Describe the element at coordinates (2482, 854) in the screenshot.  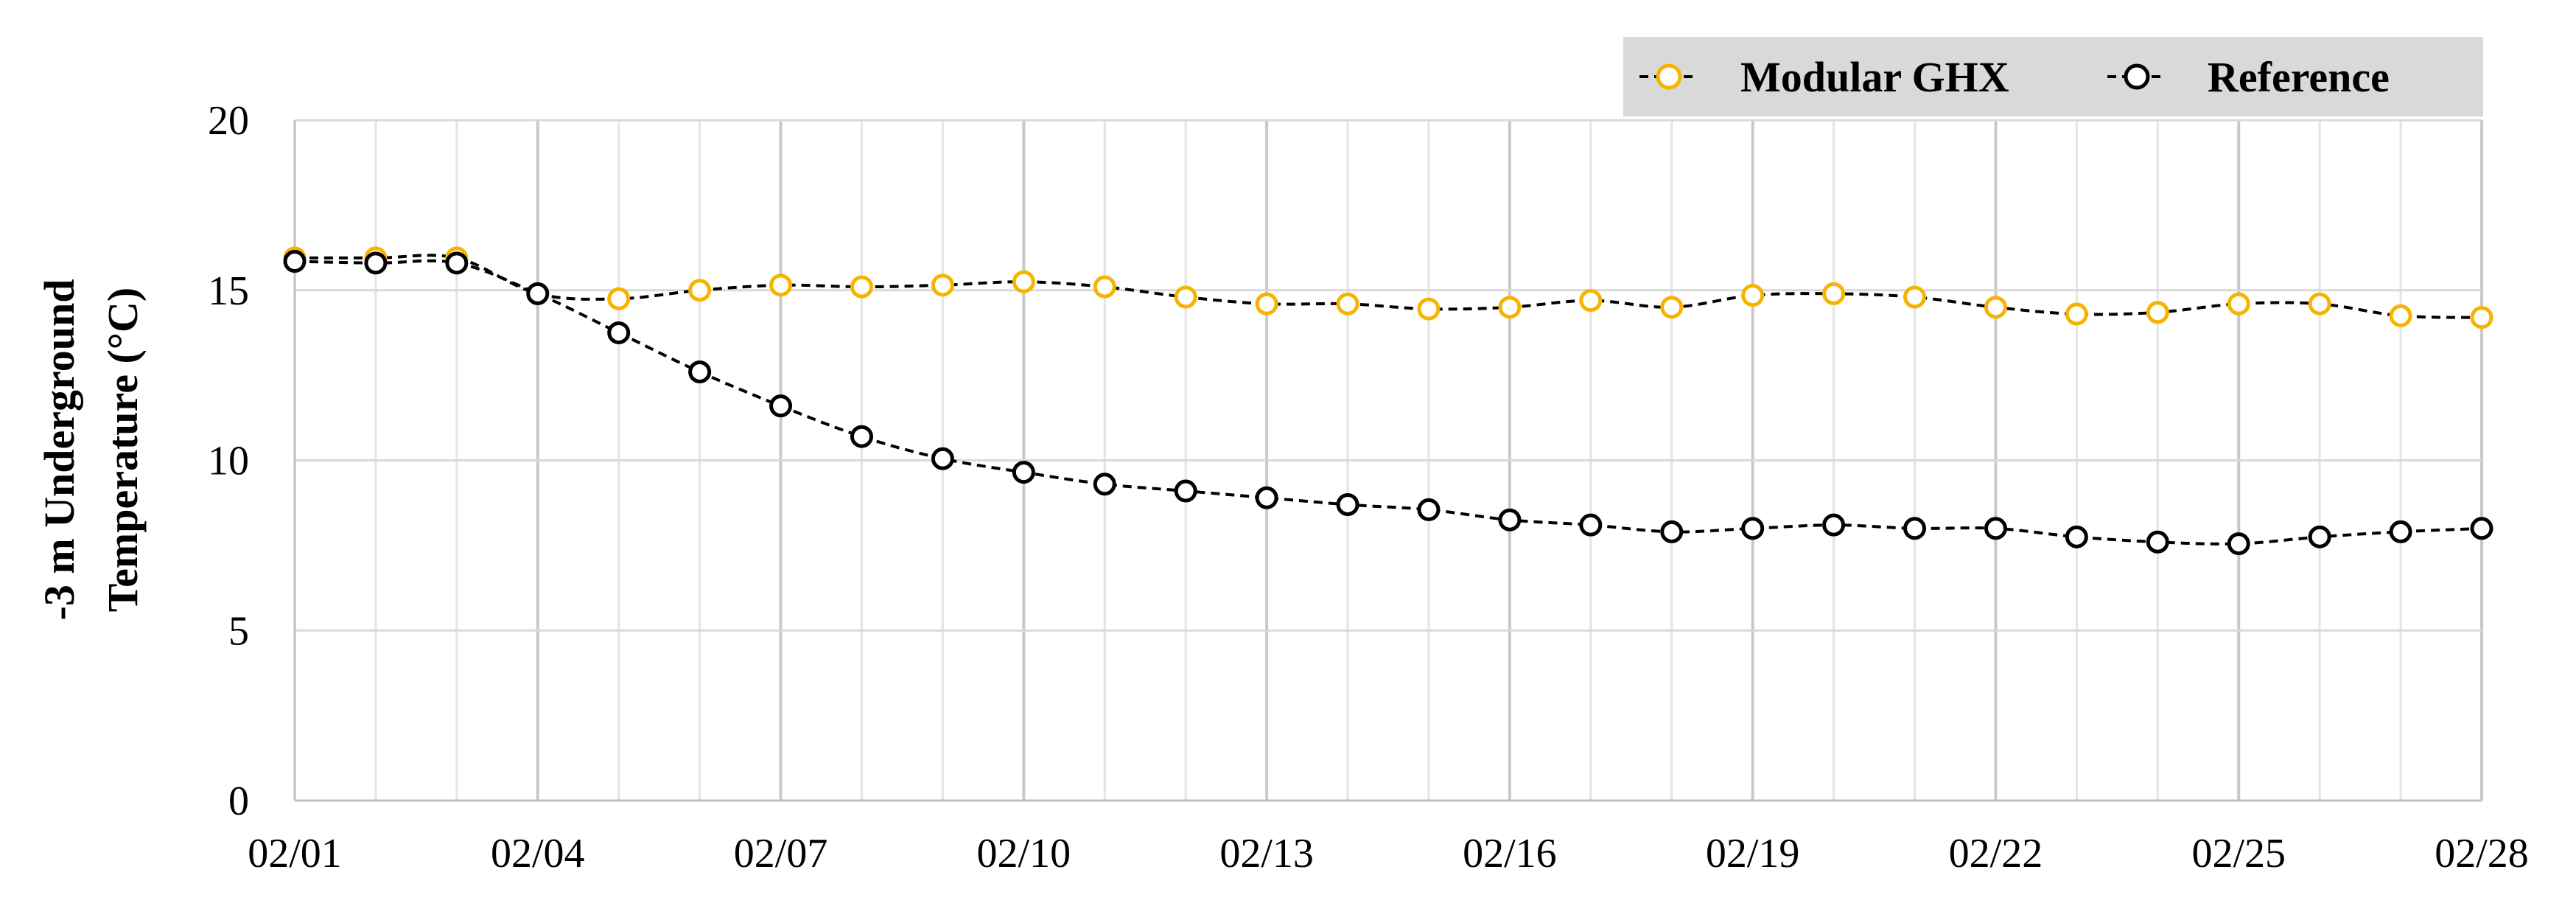
I see `x-tick-label: 02/28` at that location.